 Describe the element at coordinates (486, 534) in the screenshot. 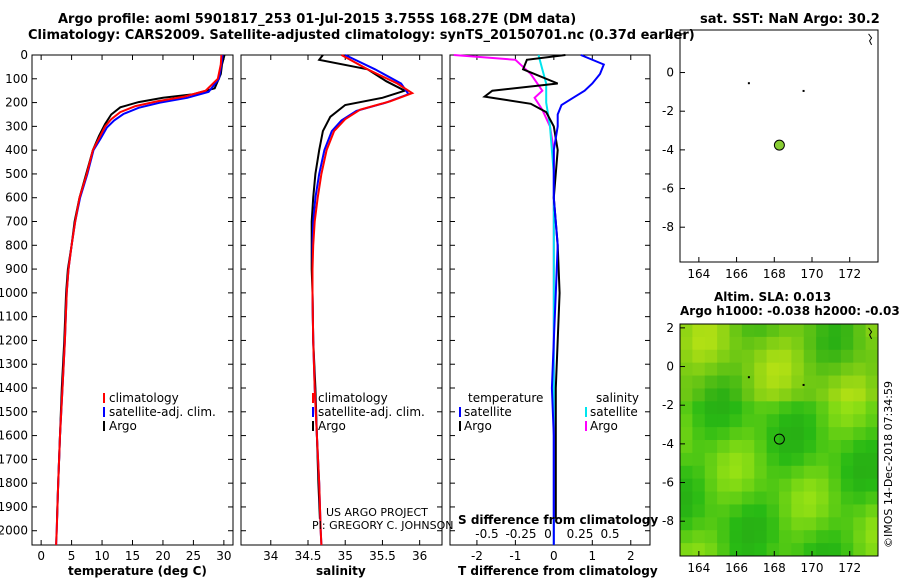

I see `s-tick-label: -0.5` at that location.